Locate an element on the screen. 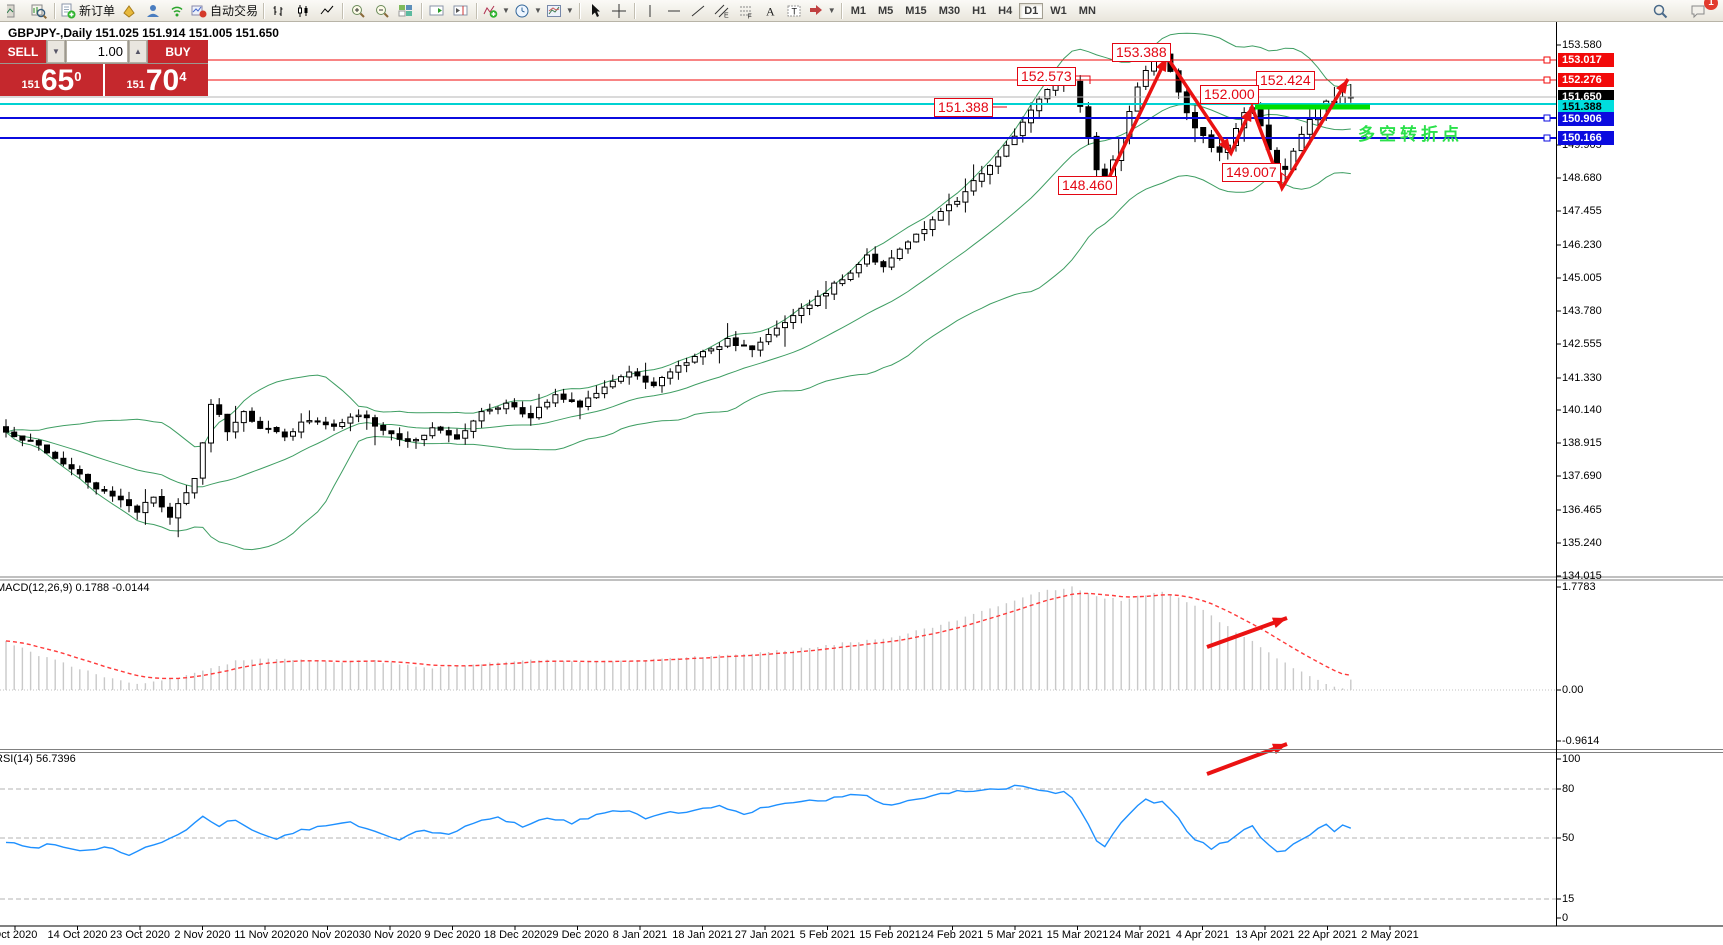  search-button is located at coordinates (1660, 11).